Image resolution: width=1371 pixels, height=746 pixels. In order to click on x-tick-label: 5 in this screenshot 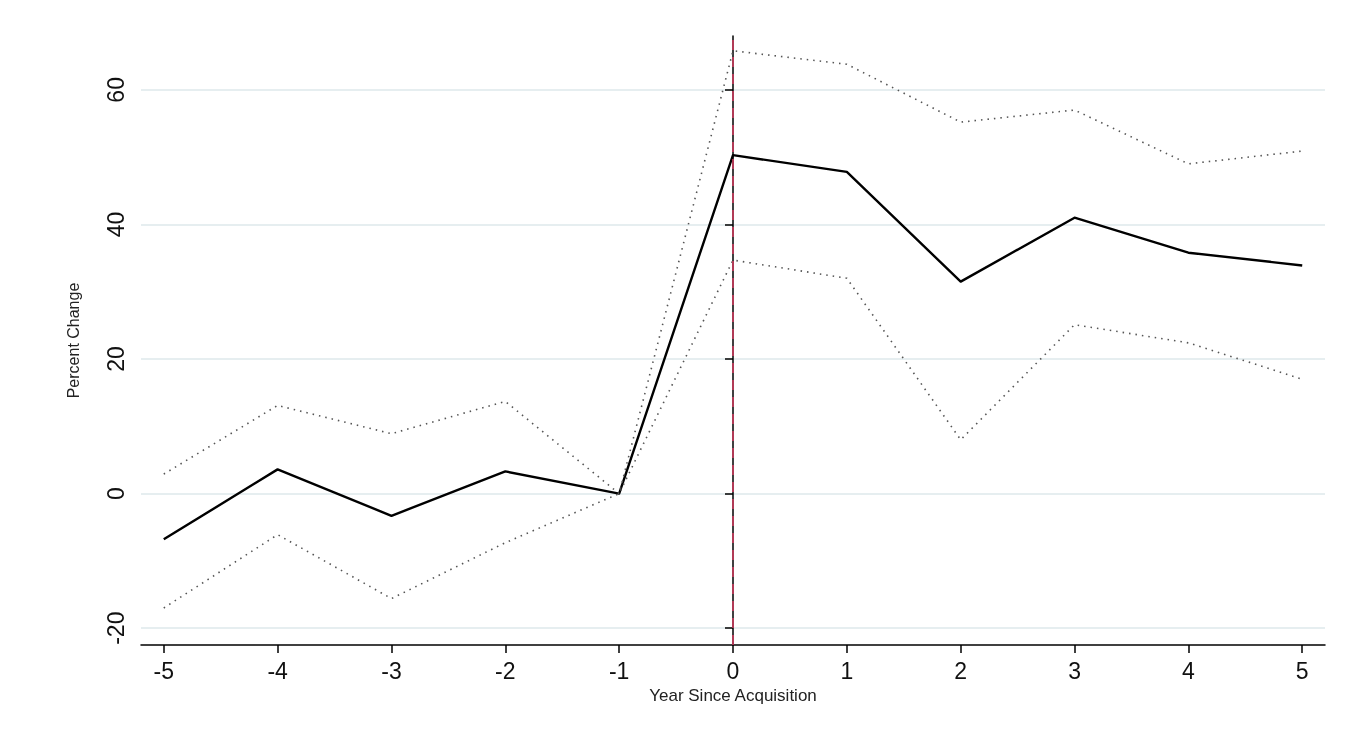, I will do `click(1302, 670)`.